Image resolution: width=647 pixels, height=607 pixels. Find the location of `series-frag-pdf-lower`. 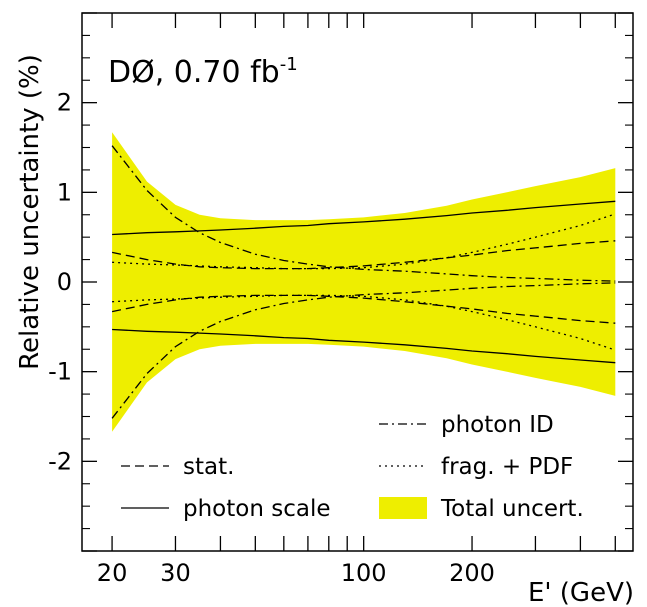

series-frag-pdf-lower is located at coordinates (364, 322).